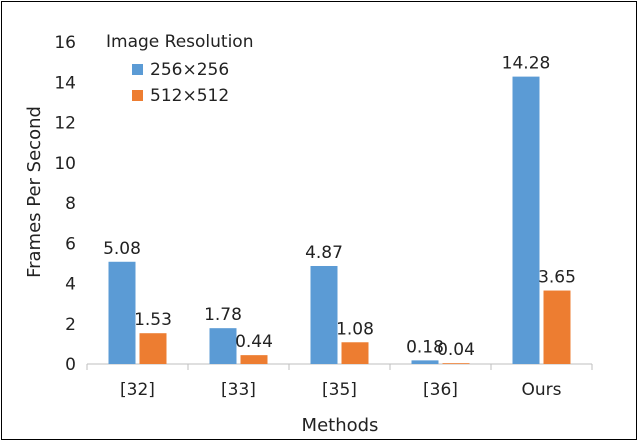 The height and width of the screenshot is (443, 640). Describe the element at coordinates (557, 278) in the screenshot. I see `data-label: 3.65` at that location.